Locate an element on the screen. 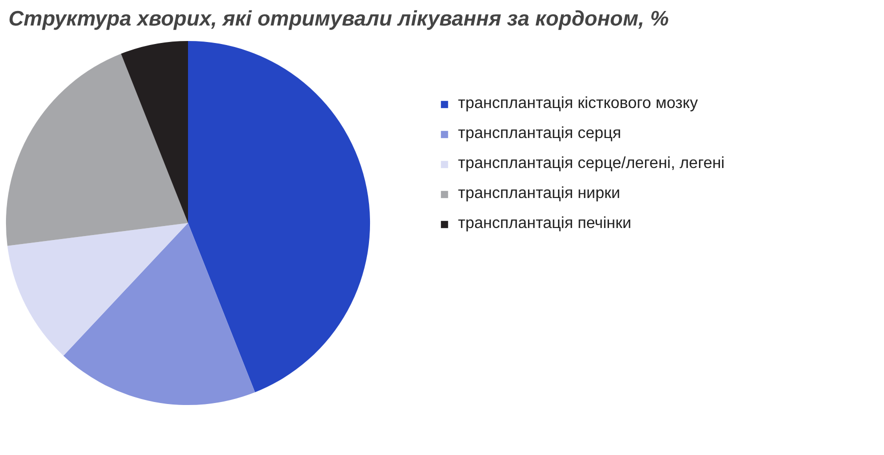  legend-label: трансплантація печінки is located at coordinates (545, 224).